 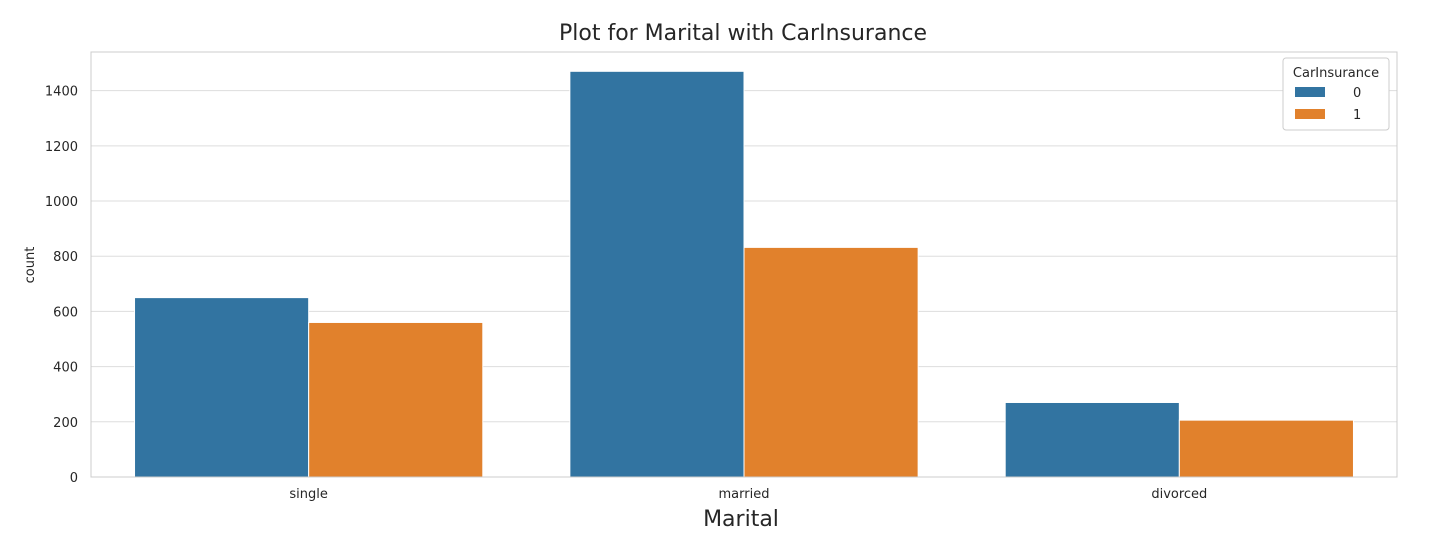 I want to click on y-tick-label: 600, so click(x=65, y=312).